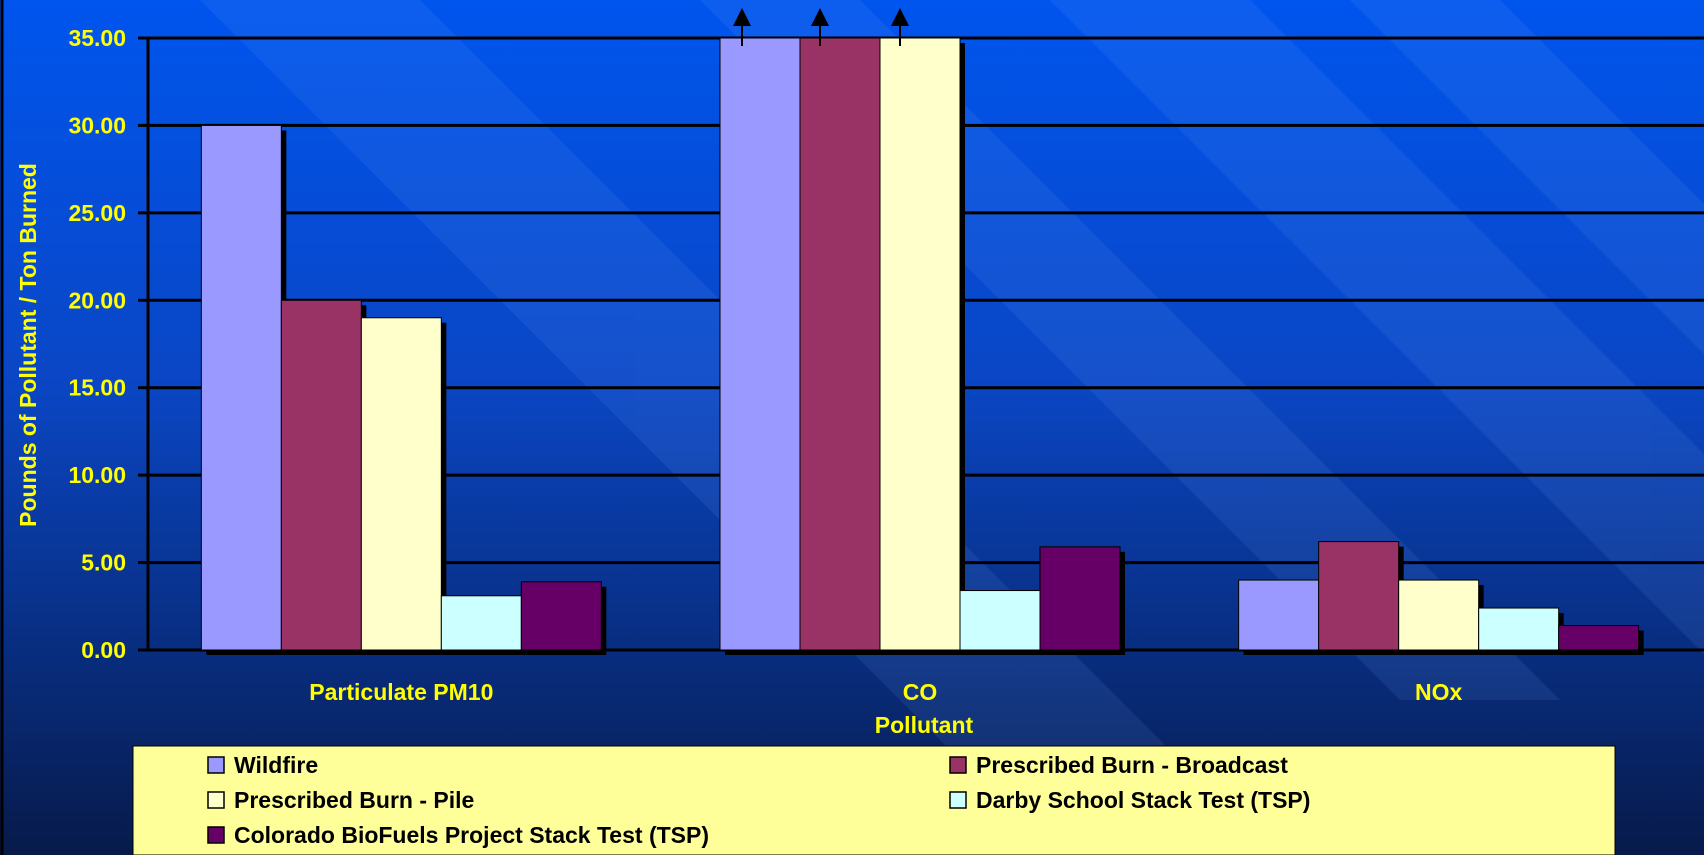 The width and height of the screenshot is (1704, 860). What do you see at coordinates (1439, 692) in the screenshot?
I see `x-category-label: NOx` at bounding box center [1439, 692].